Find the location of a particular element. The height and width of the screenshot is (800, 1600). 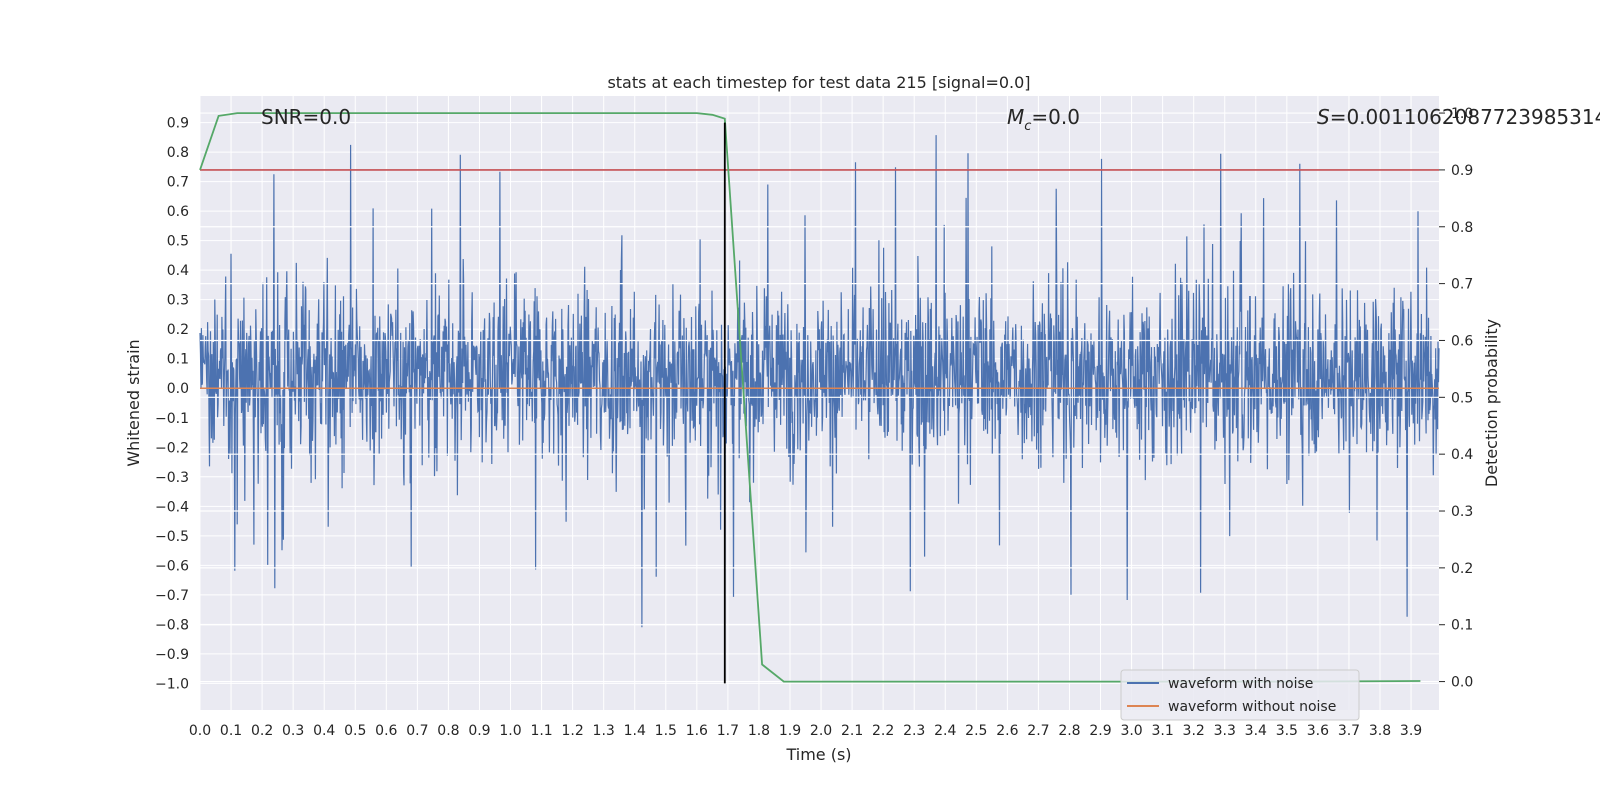

y2-tick-label: 0.7 is located at coordinates (1462, 285).